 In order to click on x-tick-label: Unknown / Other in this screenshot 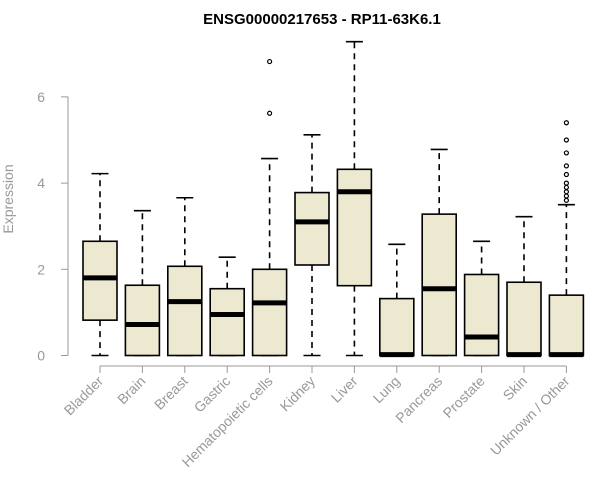, I will do `click(530, 416)`.